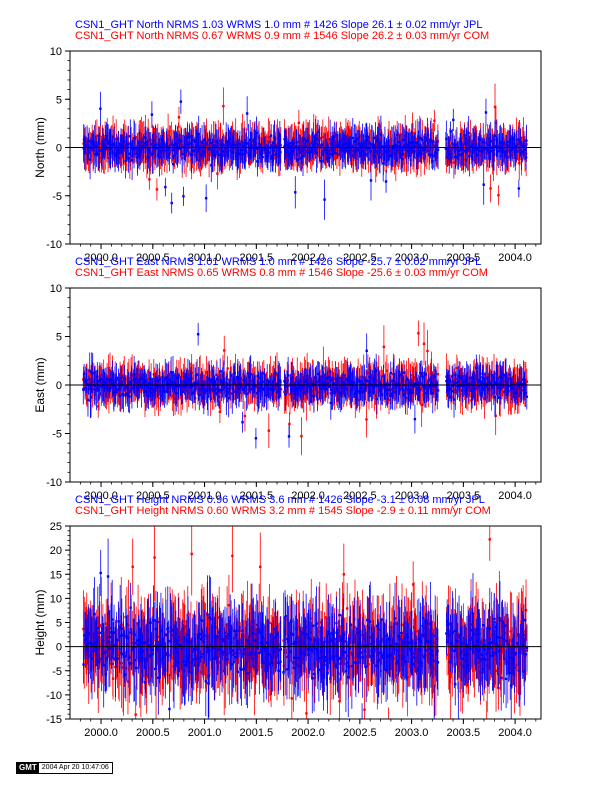  What do you see at coordinates (305, 388) in the screenshot?
I see `data-east` at bounding box center [305, 388].